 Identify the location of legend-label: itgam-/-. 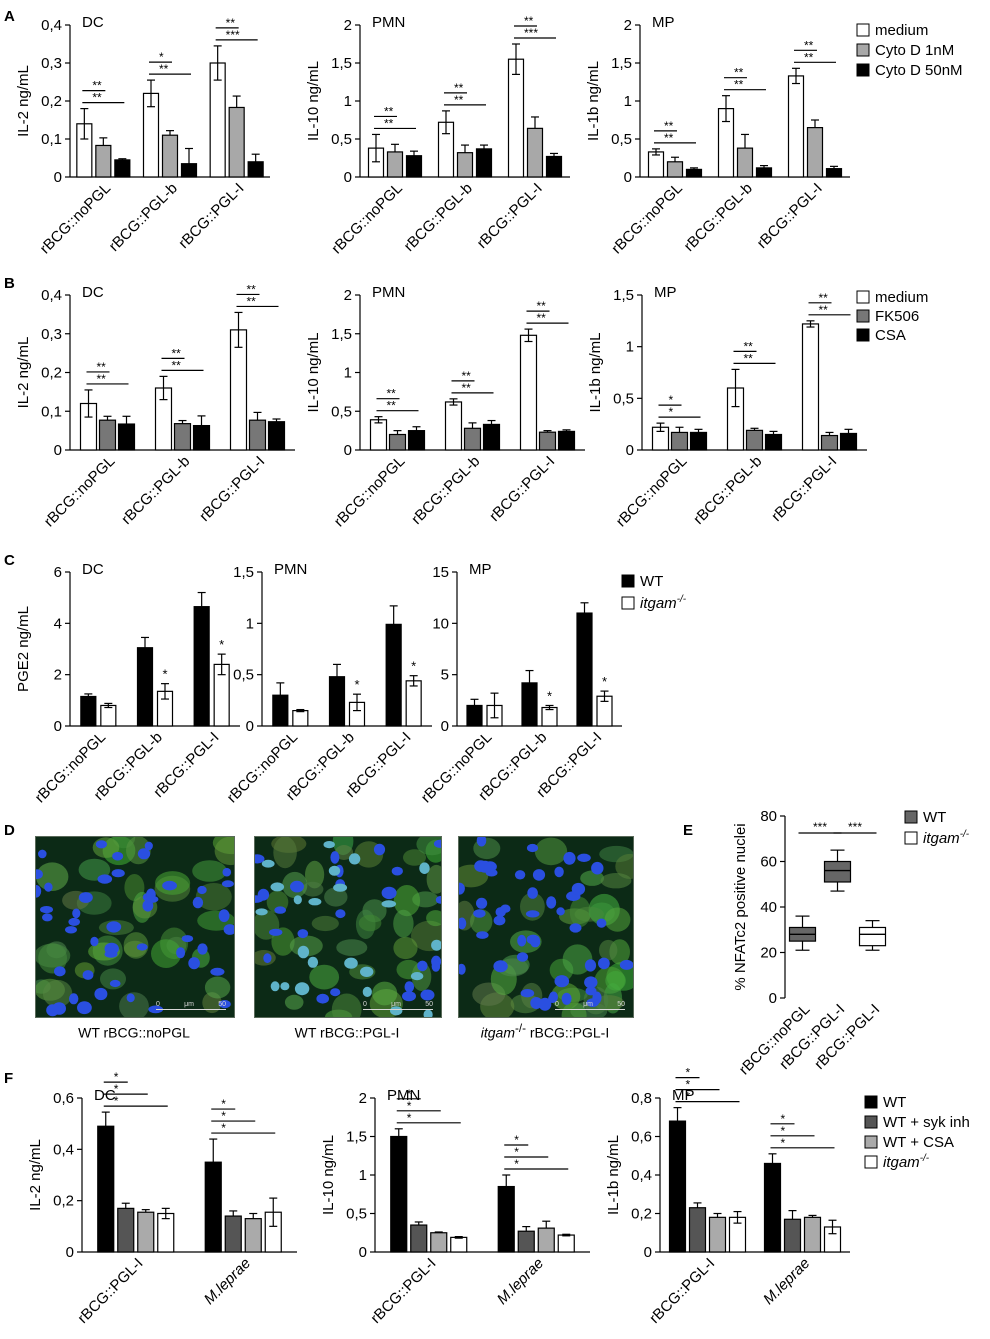
(663, 603).